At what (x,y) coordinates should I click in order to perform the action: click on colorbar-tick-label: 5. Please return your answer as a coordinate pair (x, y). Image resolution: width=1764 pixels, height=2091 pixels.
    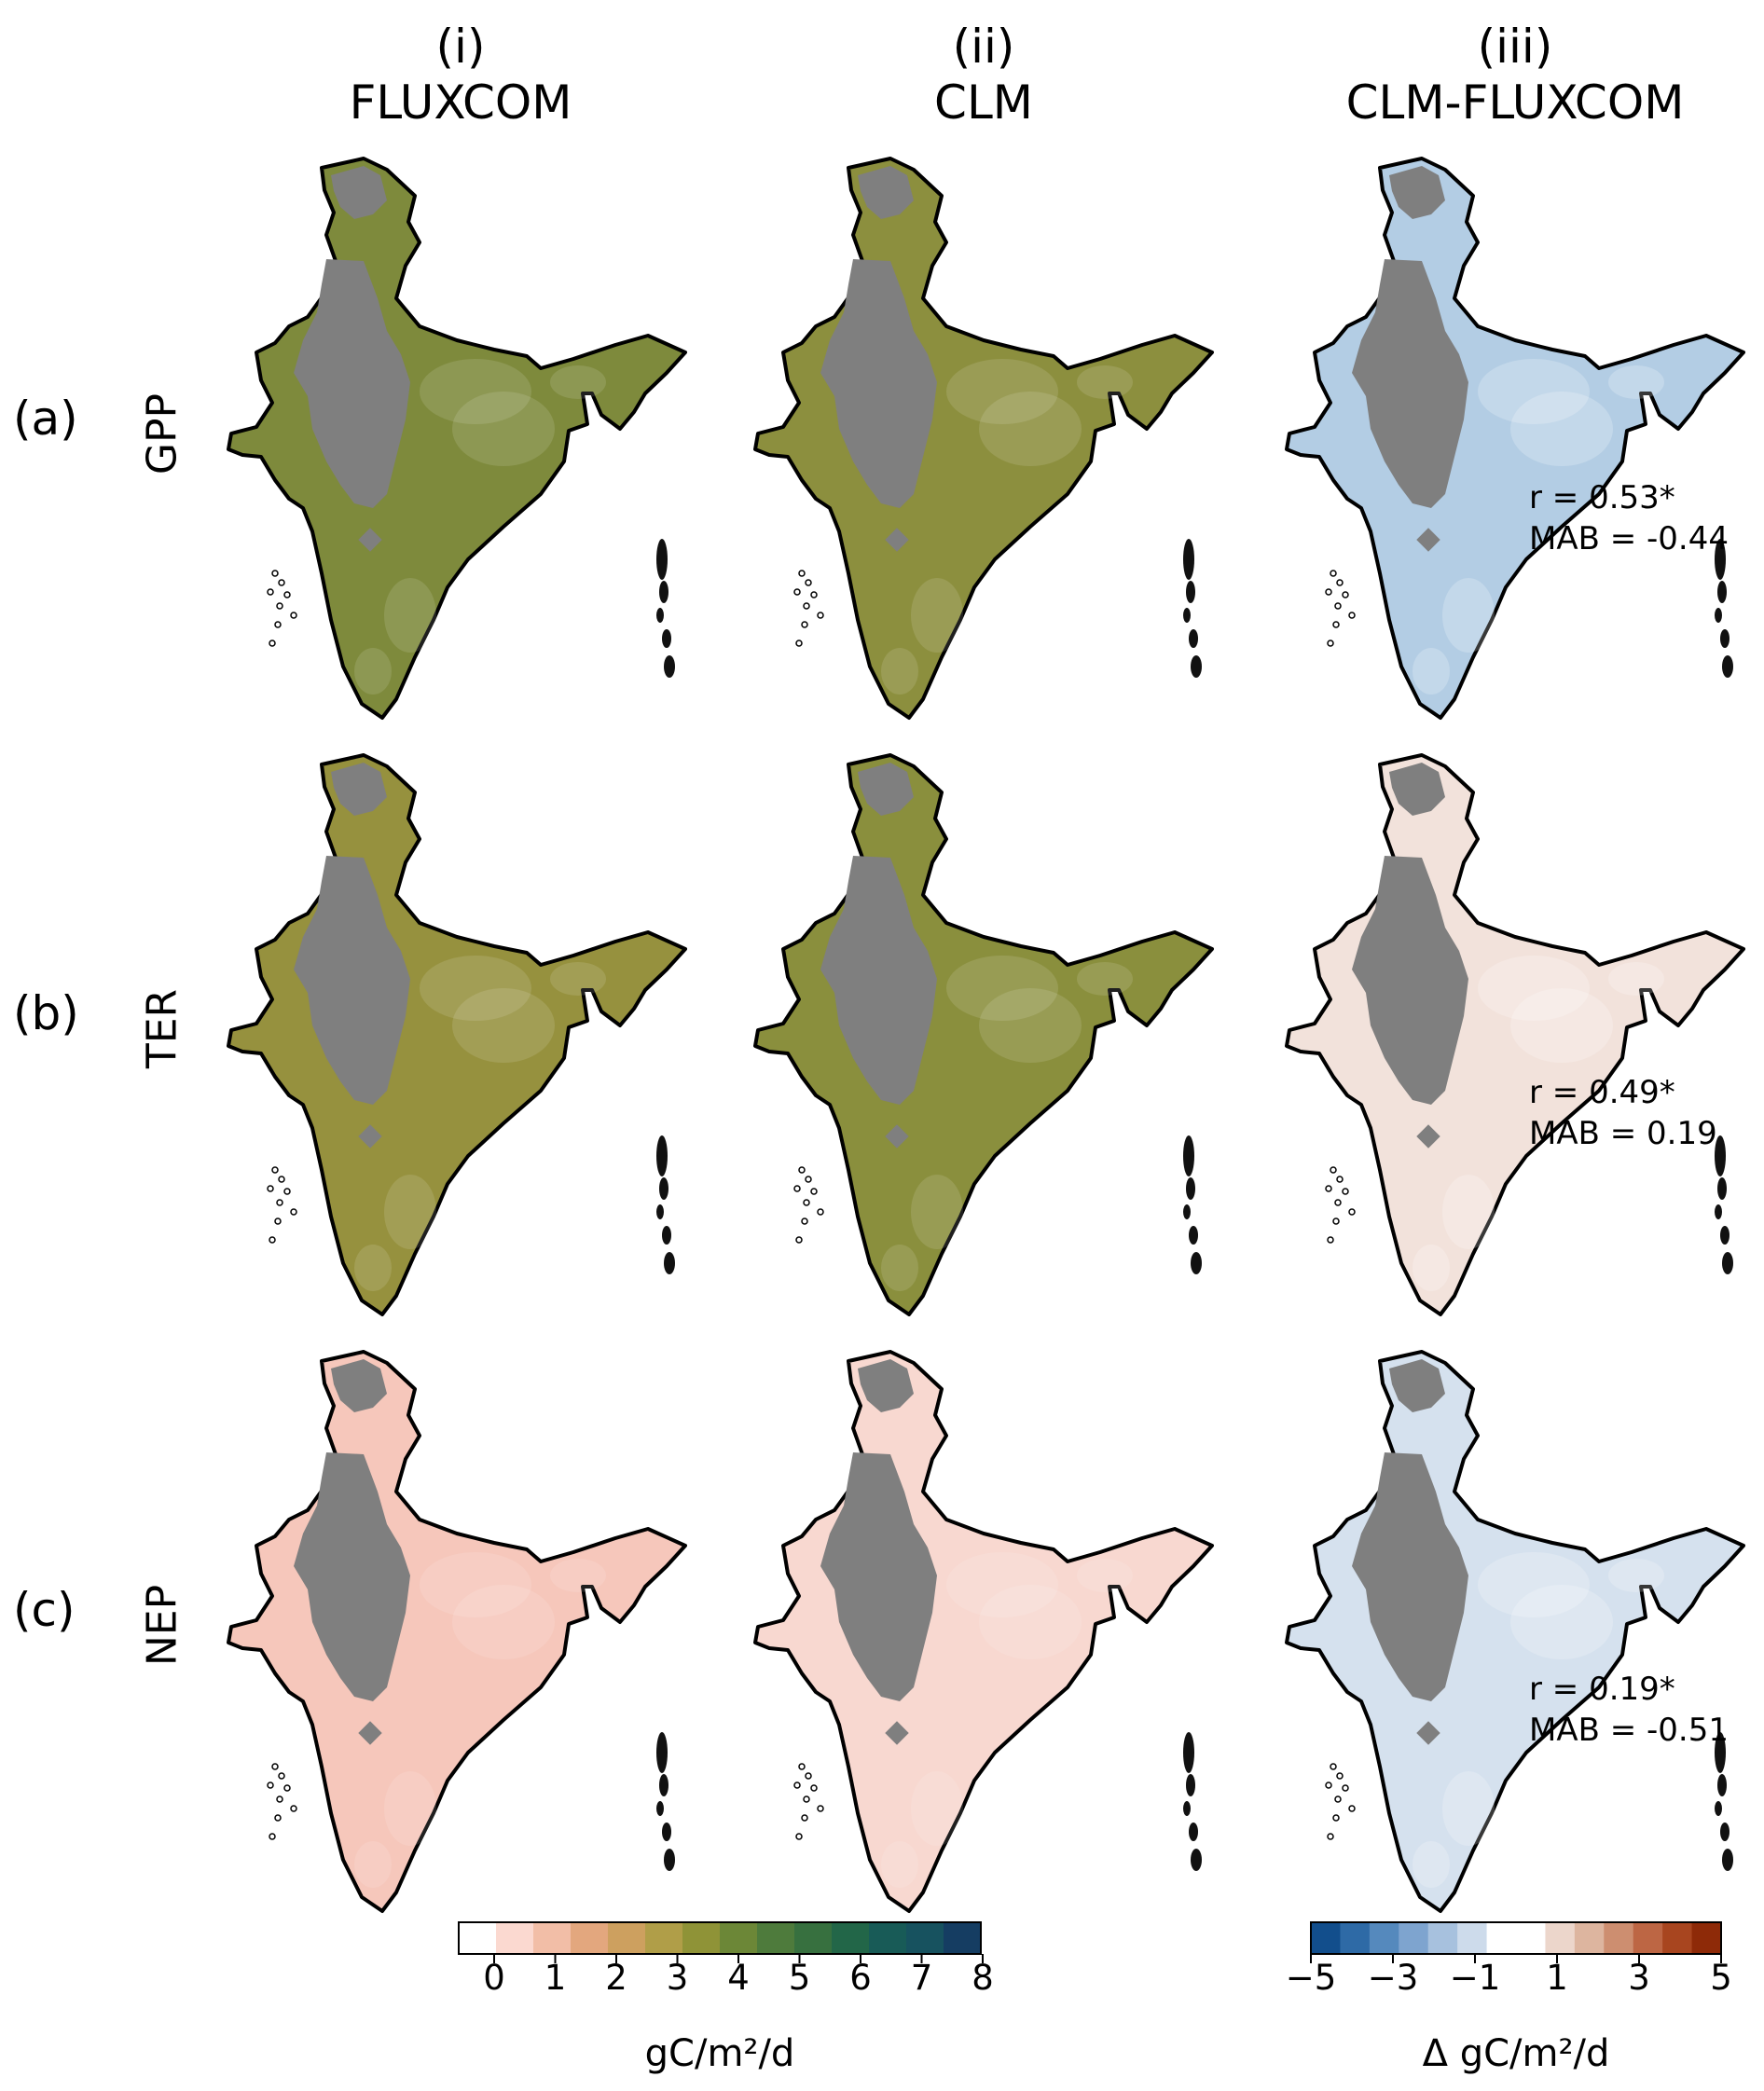
    Looking at the image, I should click on (799, 1978).